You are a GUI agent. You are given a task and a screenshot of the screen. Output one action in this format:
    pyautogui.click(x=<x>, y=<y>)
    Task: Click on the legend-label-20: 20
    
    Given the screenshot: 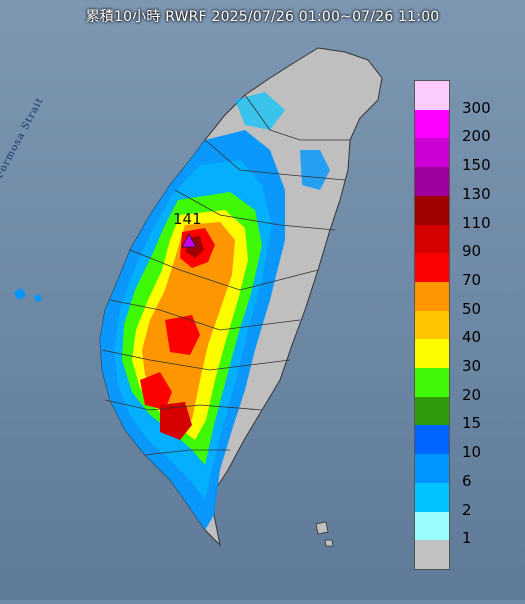 What is the action you would take?
    pyautogui.click(x=472, y=394)
    